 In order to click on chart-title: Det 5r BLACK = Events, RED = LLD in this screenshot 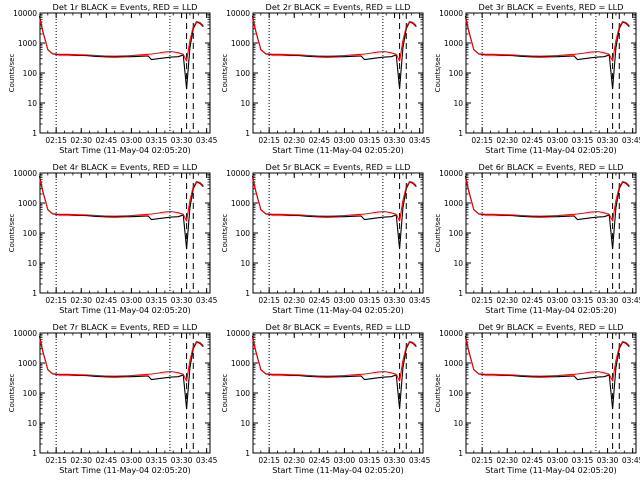, I will do `click(338, 167)`.